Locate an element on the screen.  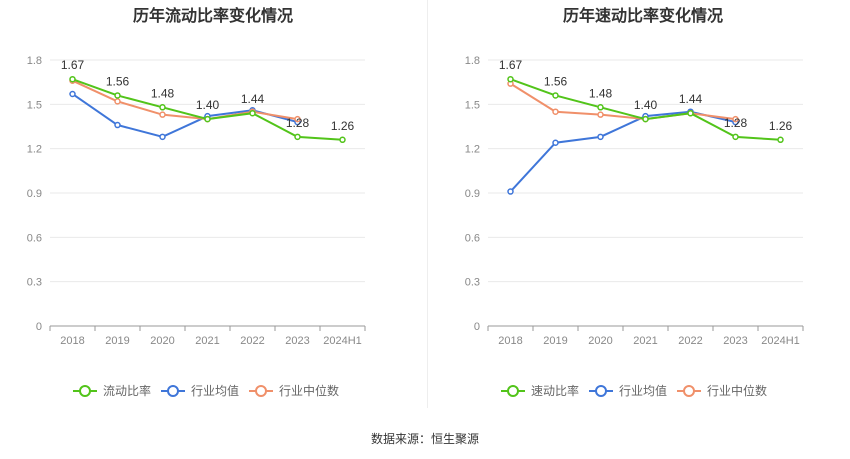
chart-divider is located at coordinates (427, 204).